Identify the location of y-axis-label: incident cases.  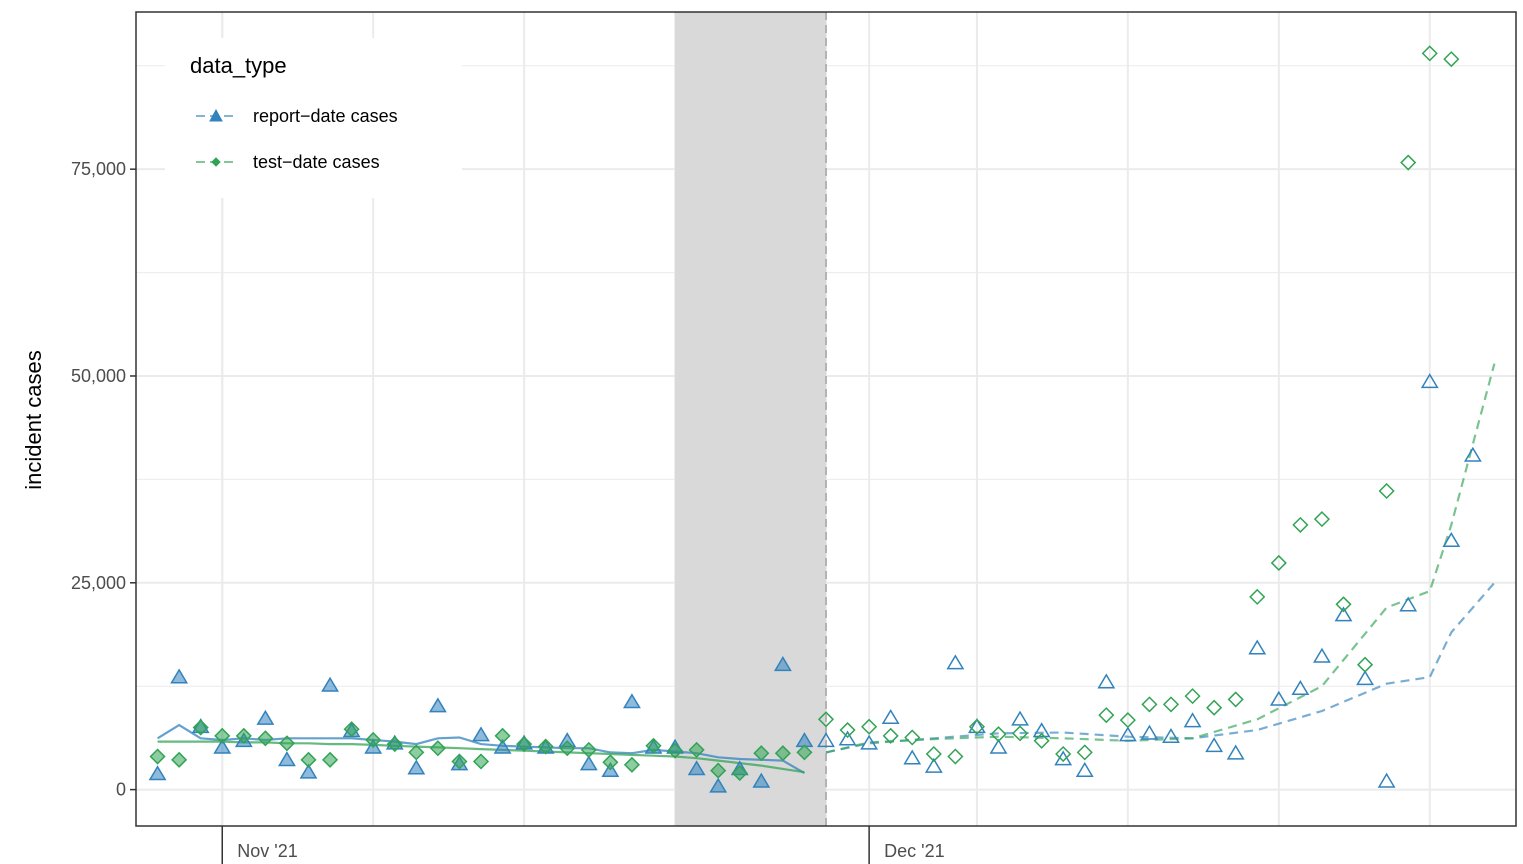
(33, 419).